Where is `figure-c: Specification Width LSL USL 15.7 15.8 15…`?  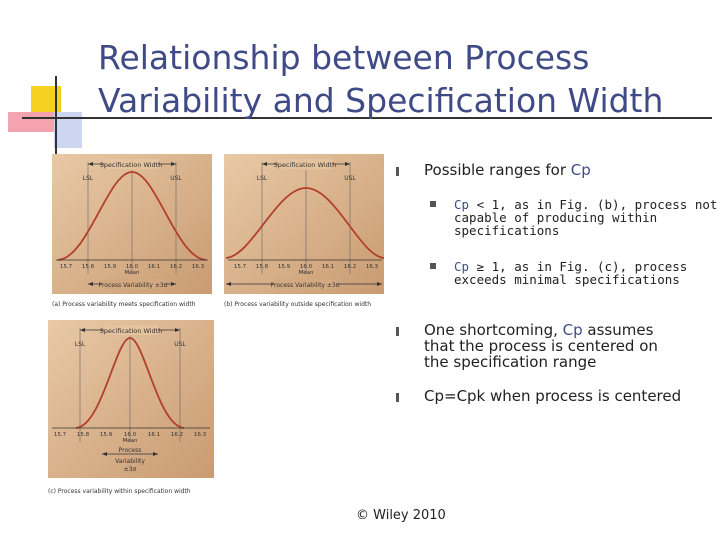
figure-c: Specification Width LSL USL 15.7 15.8 15… is located at coordinates (132, 408).